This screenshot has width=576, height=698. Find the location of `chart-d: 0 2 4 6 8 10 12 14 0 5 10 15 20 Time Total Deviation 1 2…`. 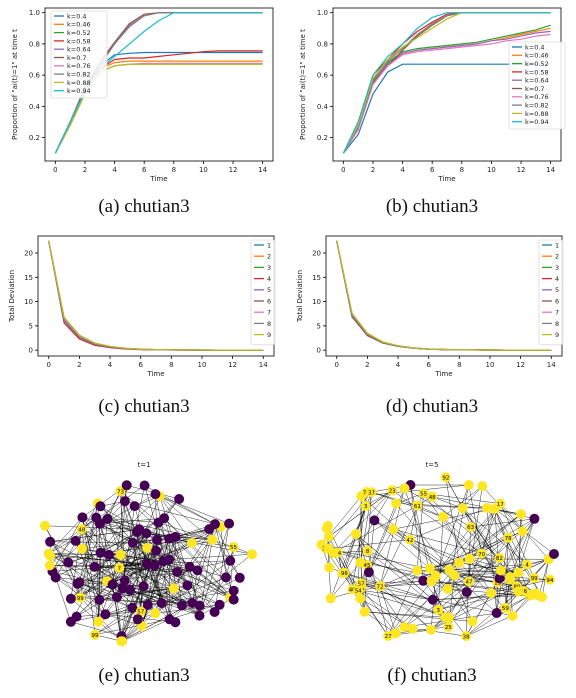

chart-d: 0 2 4 6 8 10 12 14 0 5 10 15 20 Time Total Deviation 1 2… is located at coordinates (432, 308).